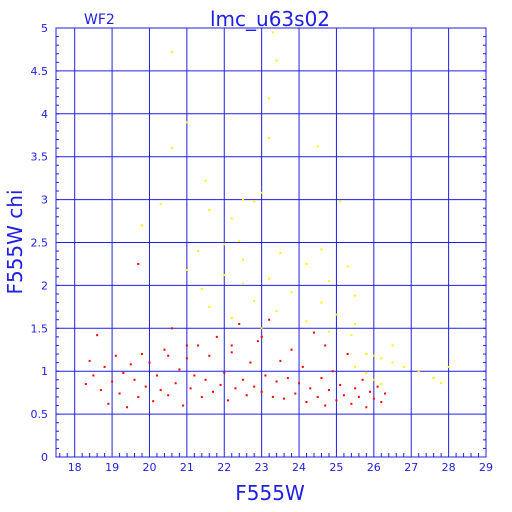 The width and height of the screenshot is (512, 512). Describe the element at coordinates (270, 493) in the screenshot. I see `x-axis-label: F555W` at that location.